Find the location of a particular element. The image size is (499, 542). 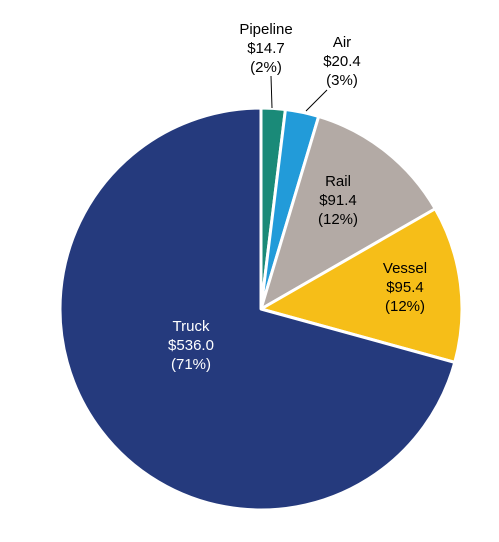

slice-air-value-label: $20.4 is located at coordinates (342, 61).